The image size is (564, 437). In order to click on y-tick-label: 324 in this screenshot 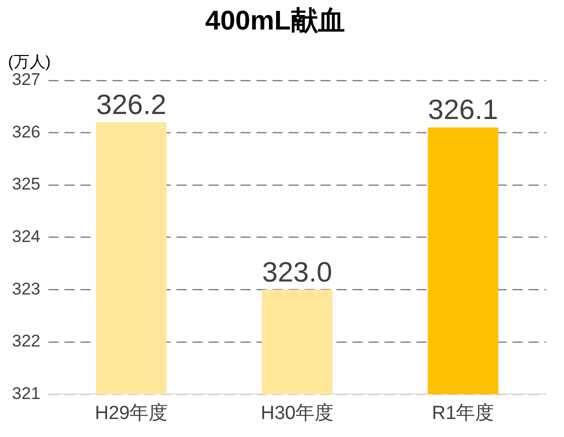, I will do `click(26, 236)`.